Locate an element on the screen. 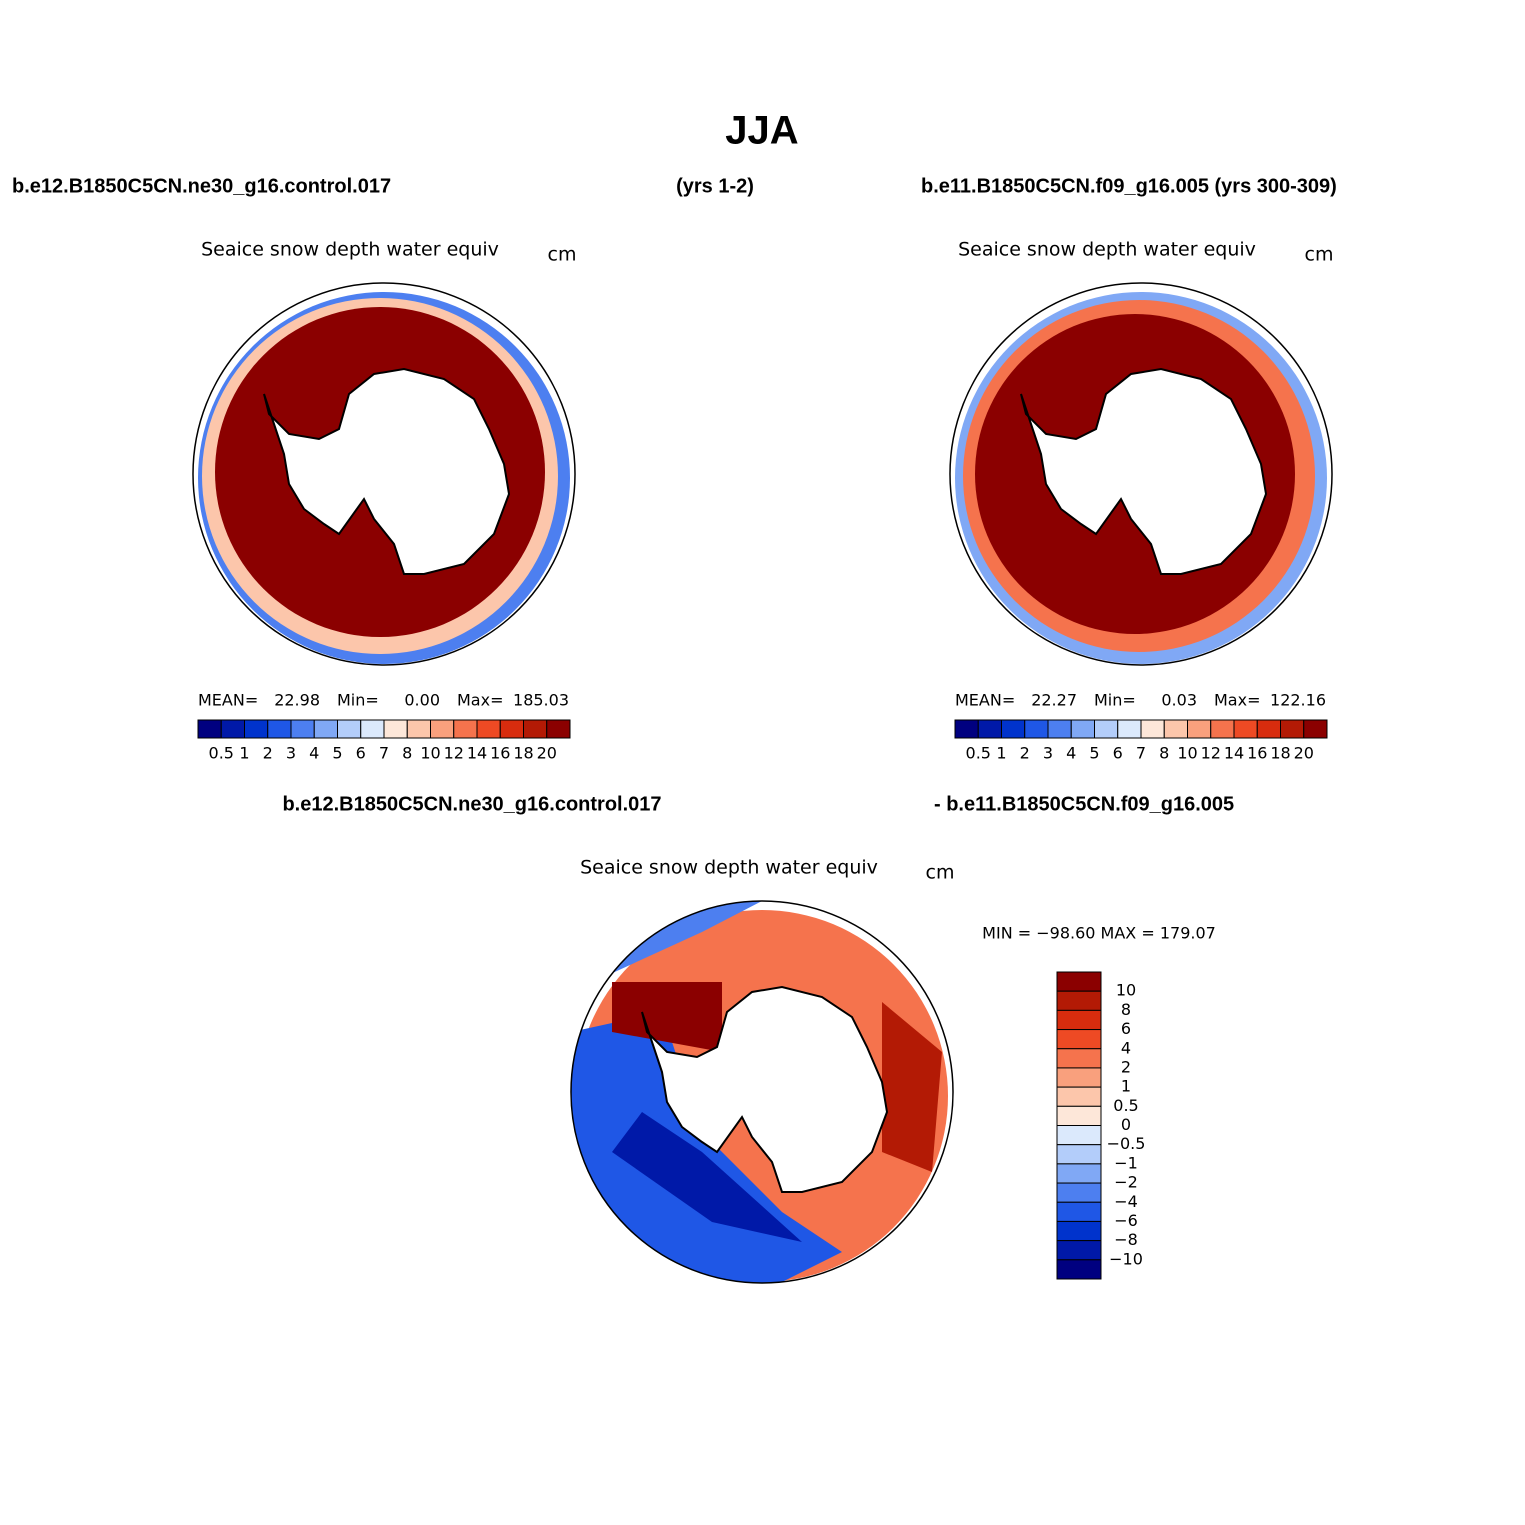 Image resolution: width=1525 pixels, height=1525 pixels. difference-right: - b.e11.B1850C5CN.f09_g16.005 is located at coordinates (1084, 804).